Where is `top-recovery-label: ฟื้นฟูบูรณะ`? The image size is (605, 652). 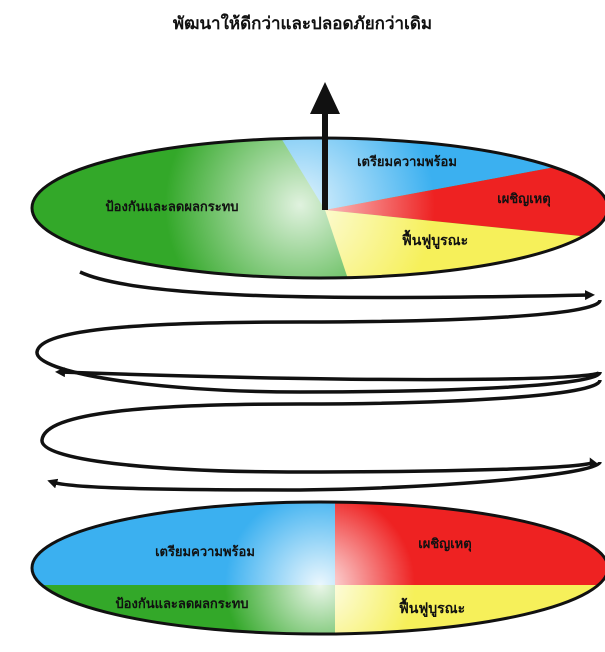
top-recovery-label: ฟื้นฟูบูรณะ is located at coordinates (435, 239).